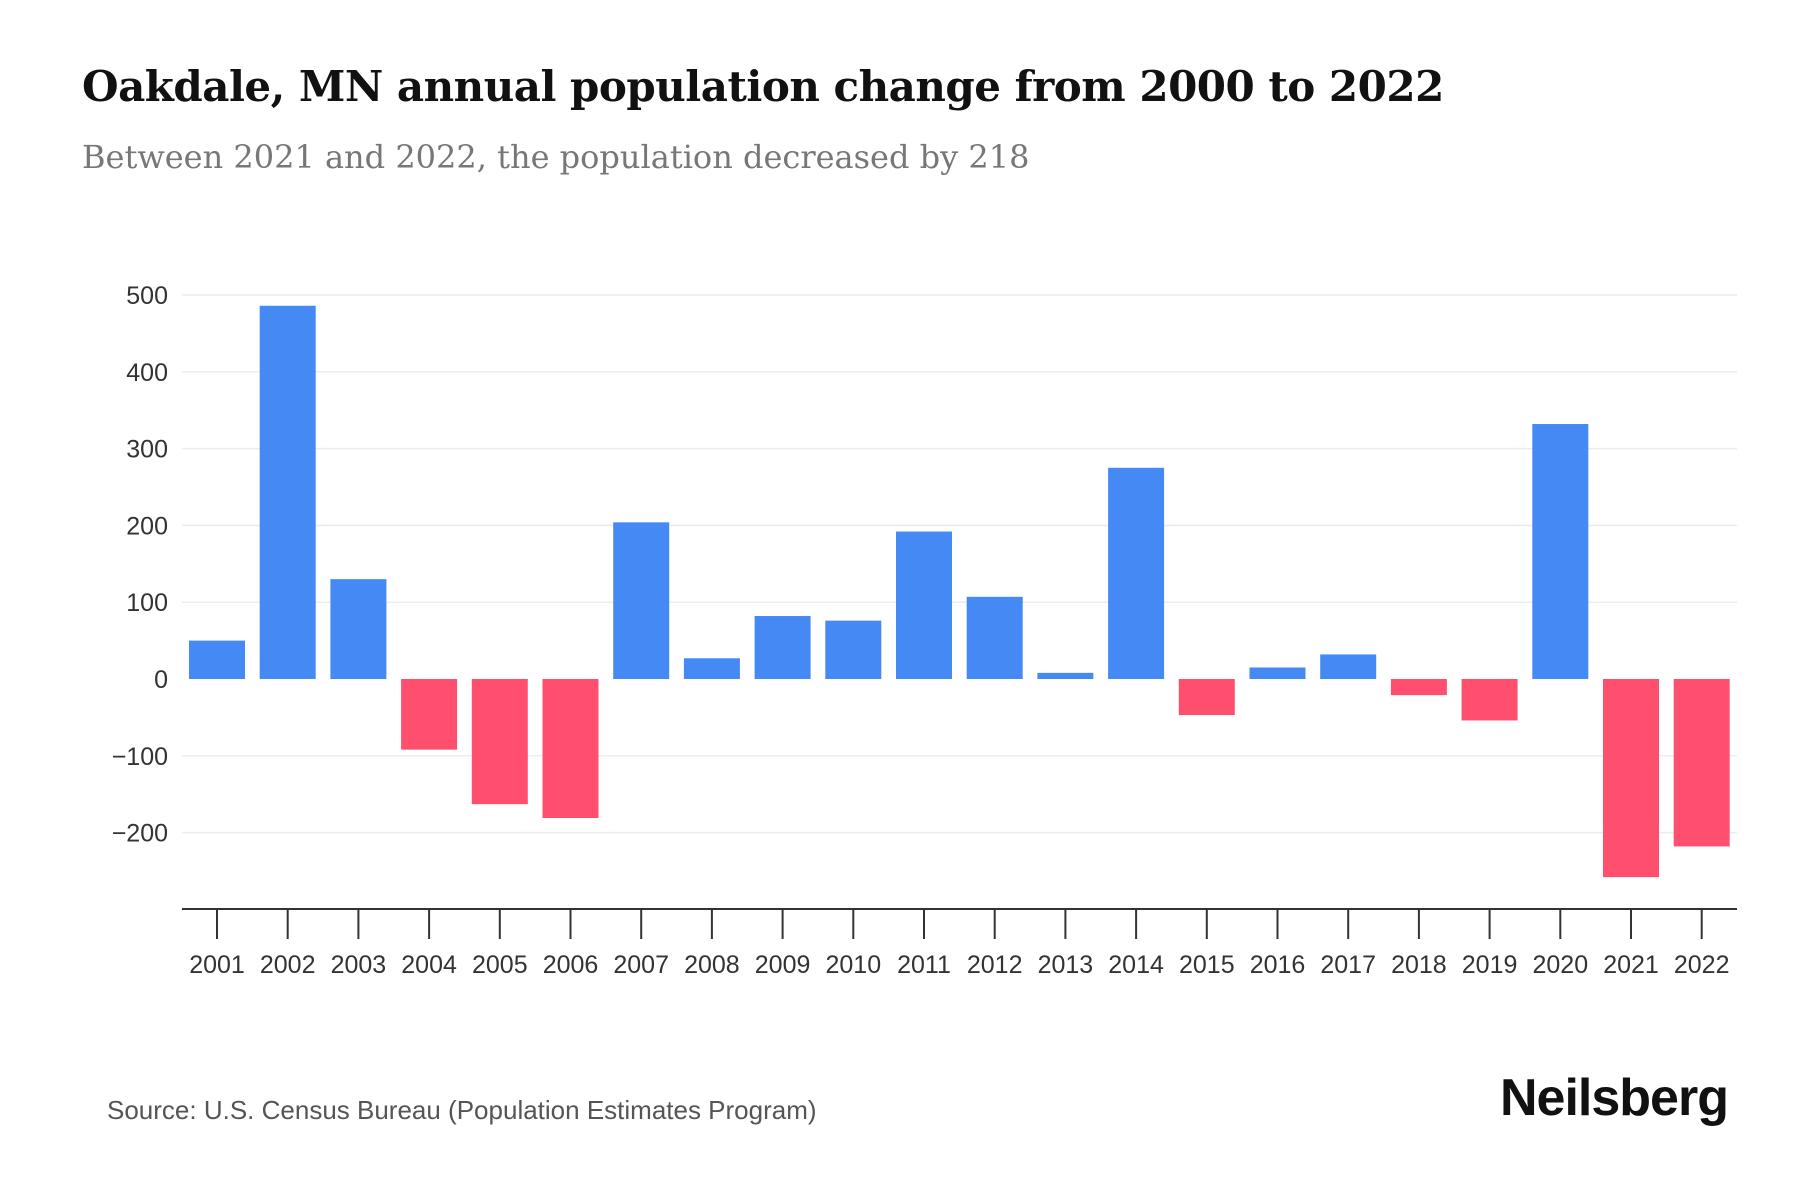  What do you see at coordinates (429, 714) in the screenshot?
I see `bar-2004` at bounding box center [429, 714].